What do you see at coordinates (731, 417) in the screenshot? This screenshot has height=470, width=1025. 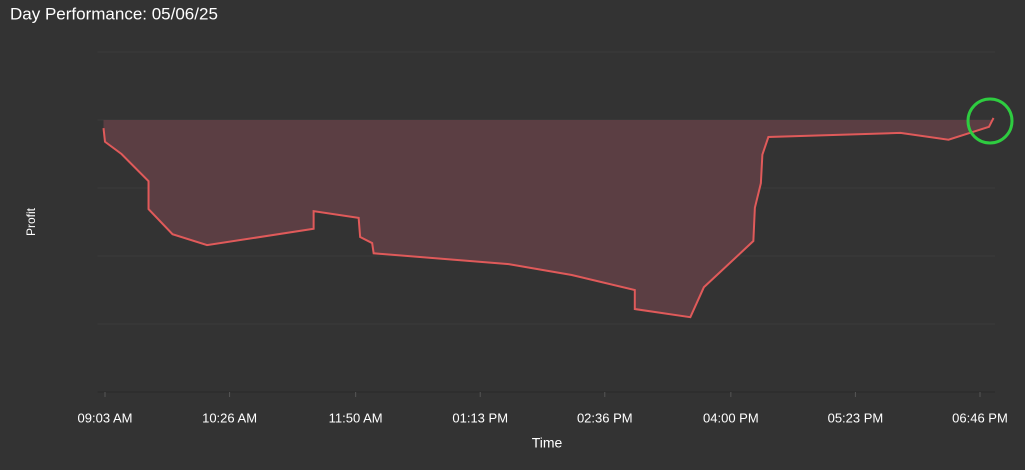 I see `x-tick-label: 04:00 PM` at bounding box center [731, 417].